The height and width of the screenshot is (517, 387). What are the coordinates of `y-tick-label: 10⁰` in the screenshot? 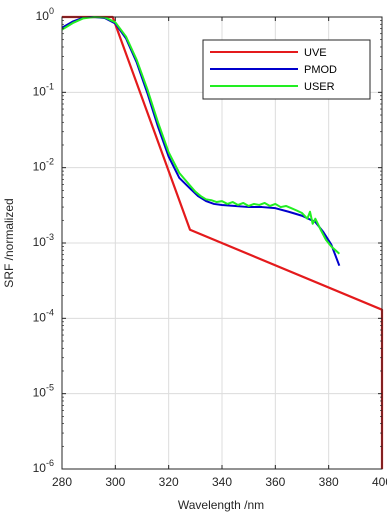 It's located at (45, 14).